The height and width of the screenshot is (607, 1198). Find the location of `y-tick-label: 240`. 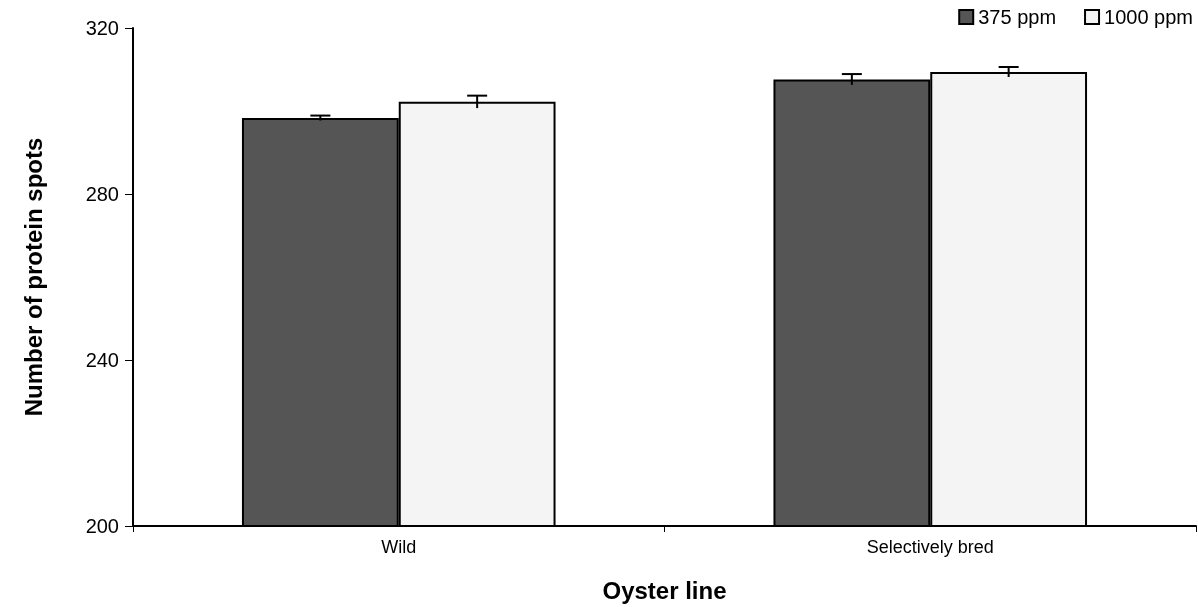

y-tick-label: 240 is located at coordinates (102, 360).